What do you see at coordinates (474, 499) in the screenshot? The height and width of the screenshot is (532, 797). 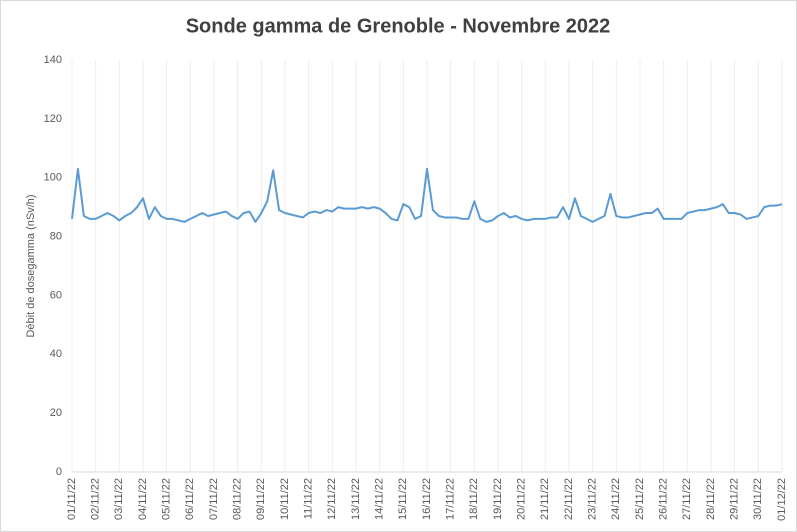 I see `x-tick-label: 18/11/22` at bounding box center [474, 499].